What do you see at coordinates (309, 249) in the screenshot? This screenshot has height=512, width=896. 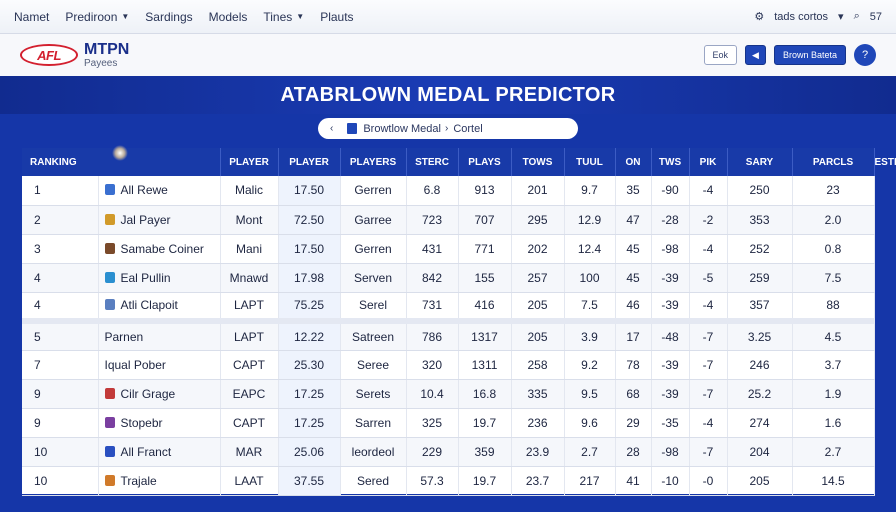 I see `stat-cell: 17.50` at bounding box center [309, 249].